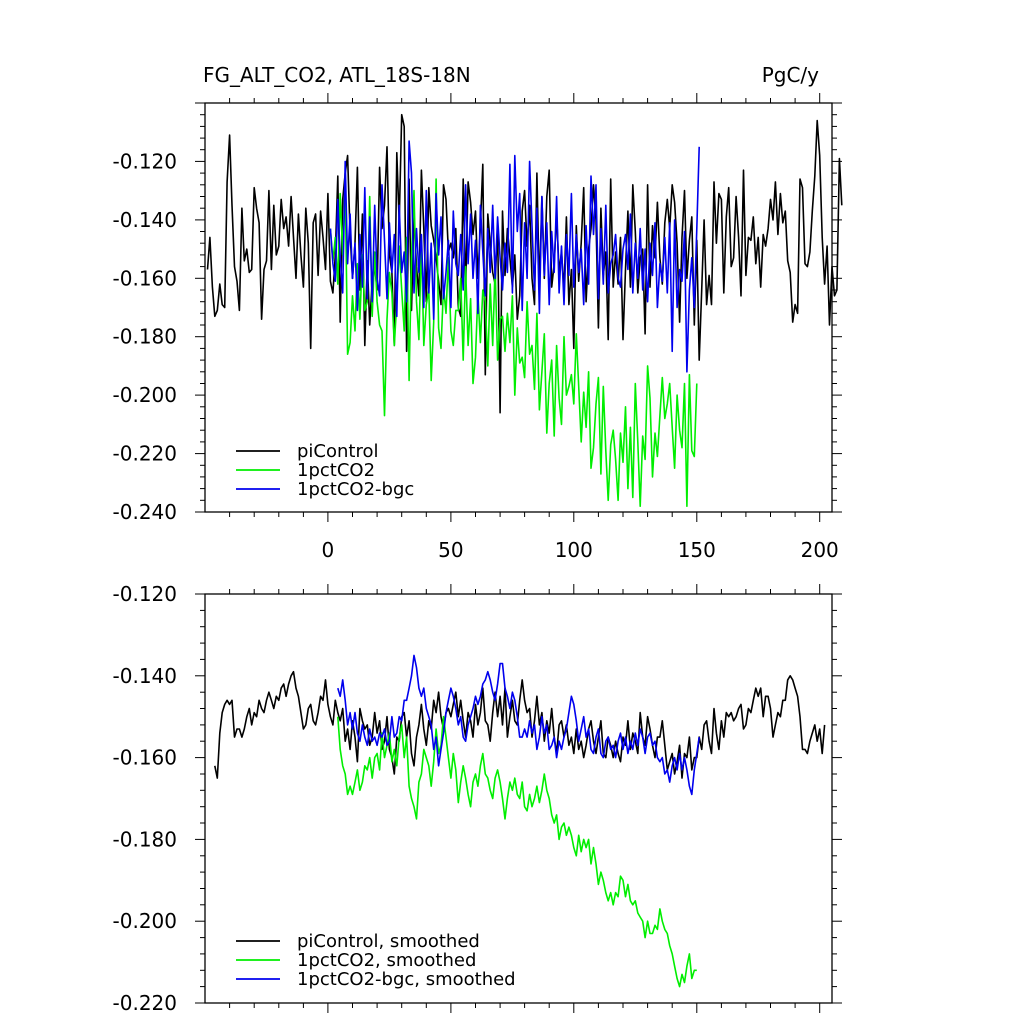  Describe the element at coordinates (145, 512) in the screenshot. I see `top-y-tick-label: -0.240` at that location.